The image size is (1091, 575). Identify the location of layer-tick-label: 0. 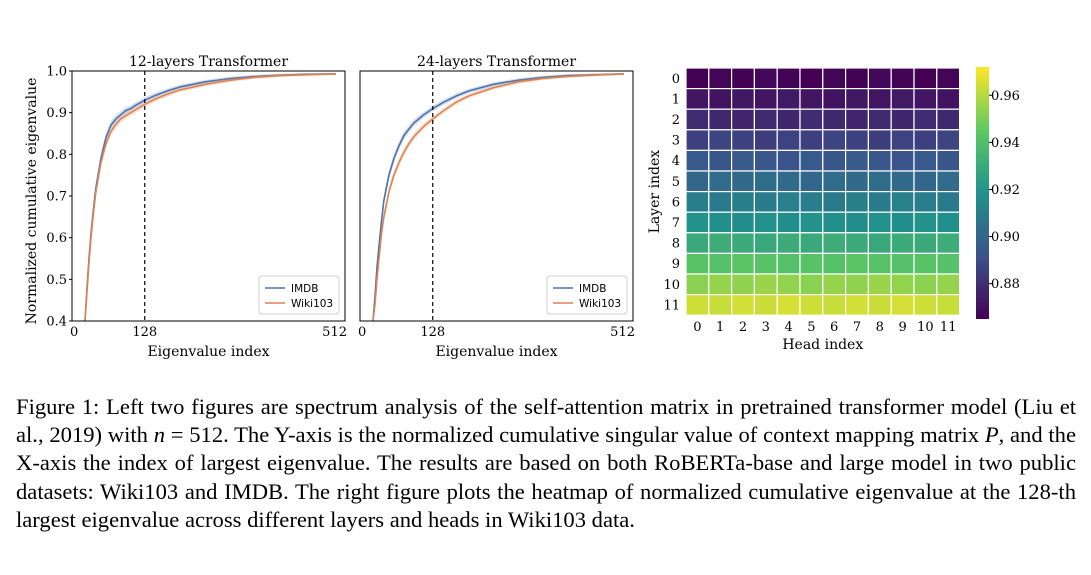
(676, 79).